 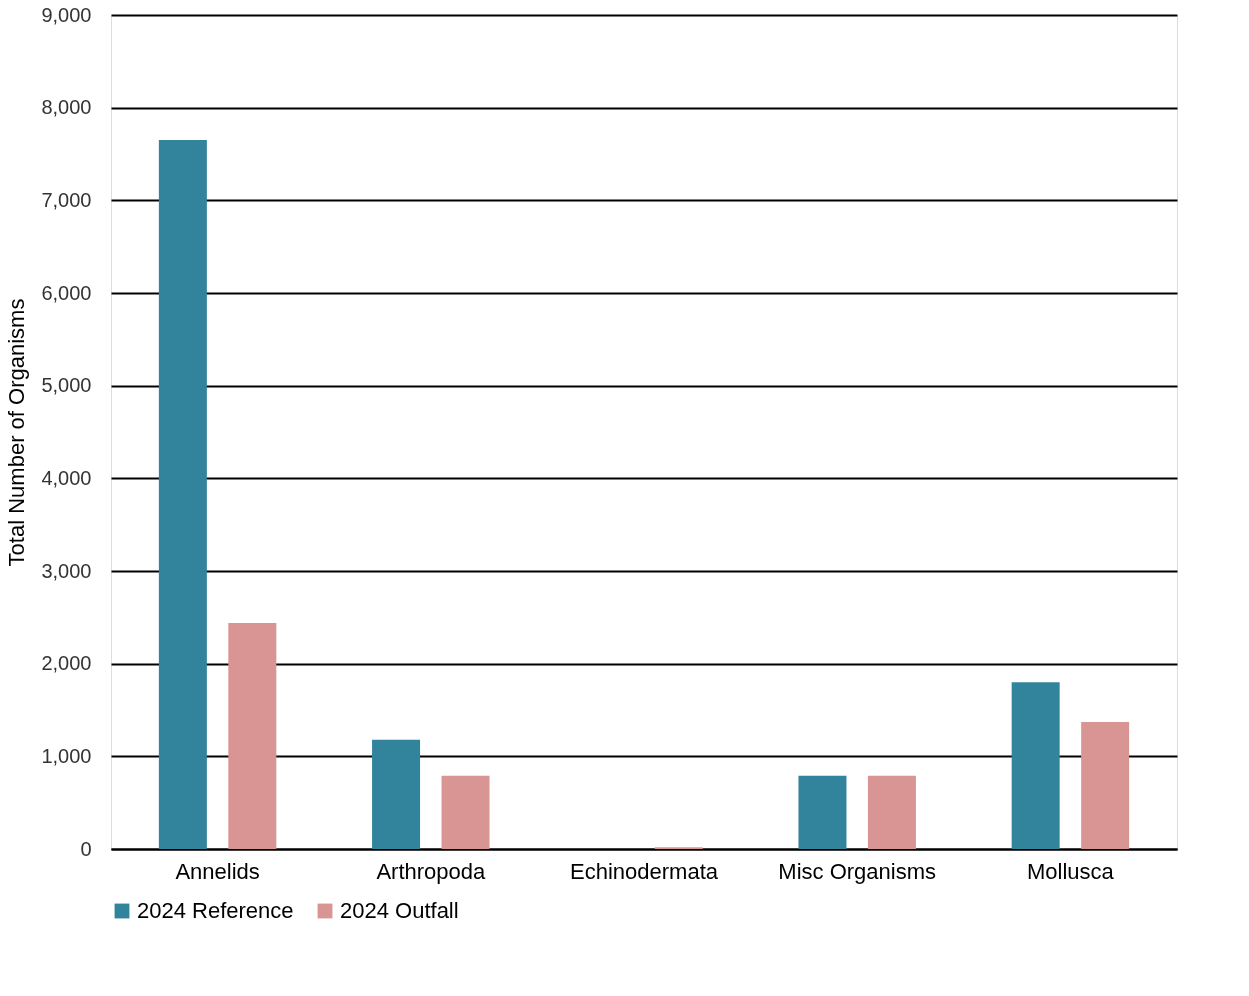 What do you see at coordinates (431, 871) in the screenshot?
I see `x-tick-label: Arthropoda` at bounding box center [431, 871].